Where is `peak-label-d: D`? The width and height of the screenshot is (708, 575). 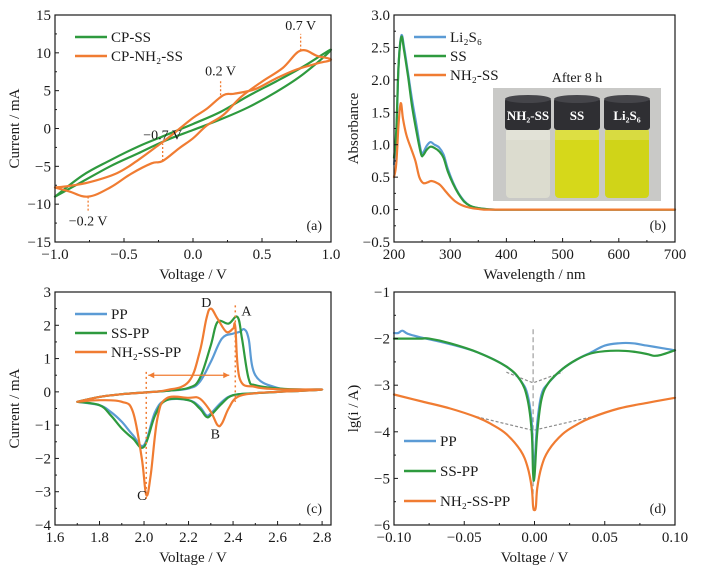
peak-label-d: D is located at coordinates (206, 303).